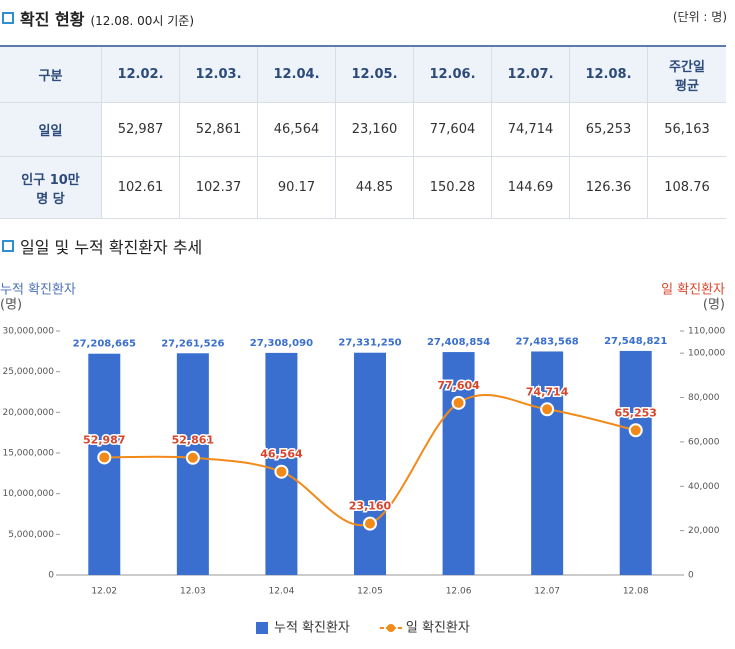 The width and height of the screenshot is (735, 649). What do you see at coordinates (706, 332) in the screenshot?
I see `y2-tick-label: 110,000` at bounding box center [706, 332].